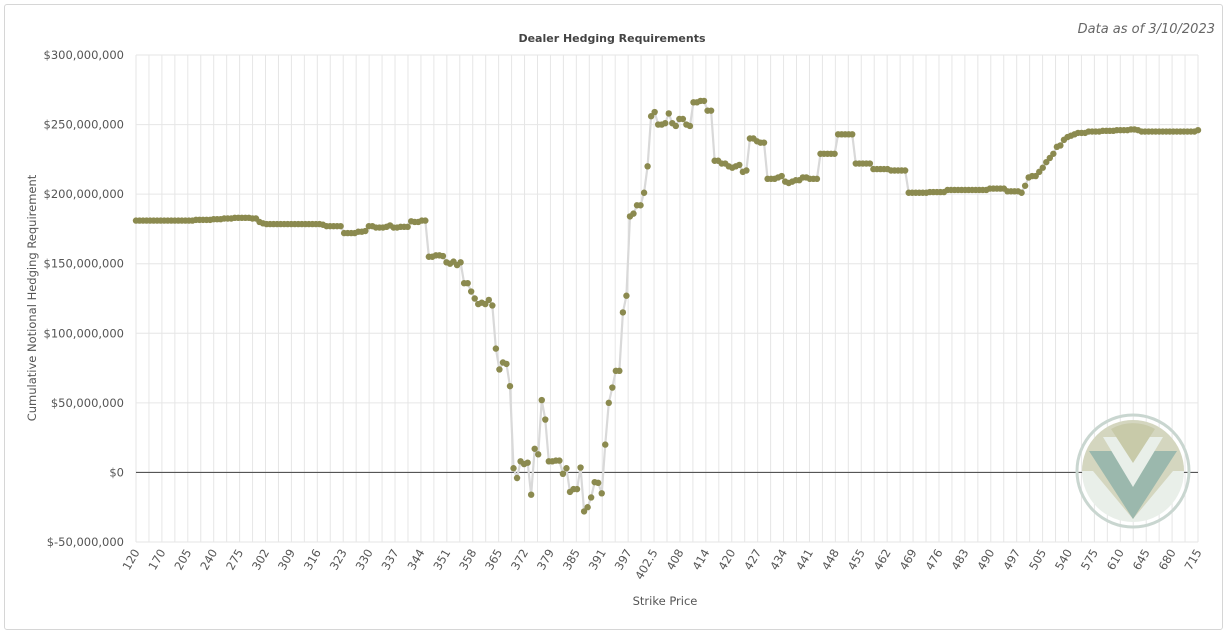 The image size is (1229, 636). What do you see at coordinates (1011, 560) in the screenshot?
I see `x-tick-label: 497` at bounding box center [1011, 560].